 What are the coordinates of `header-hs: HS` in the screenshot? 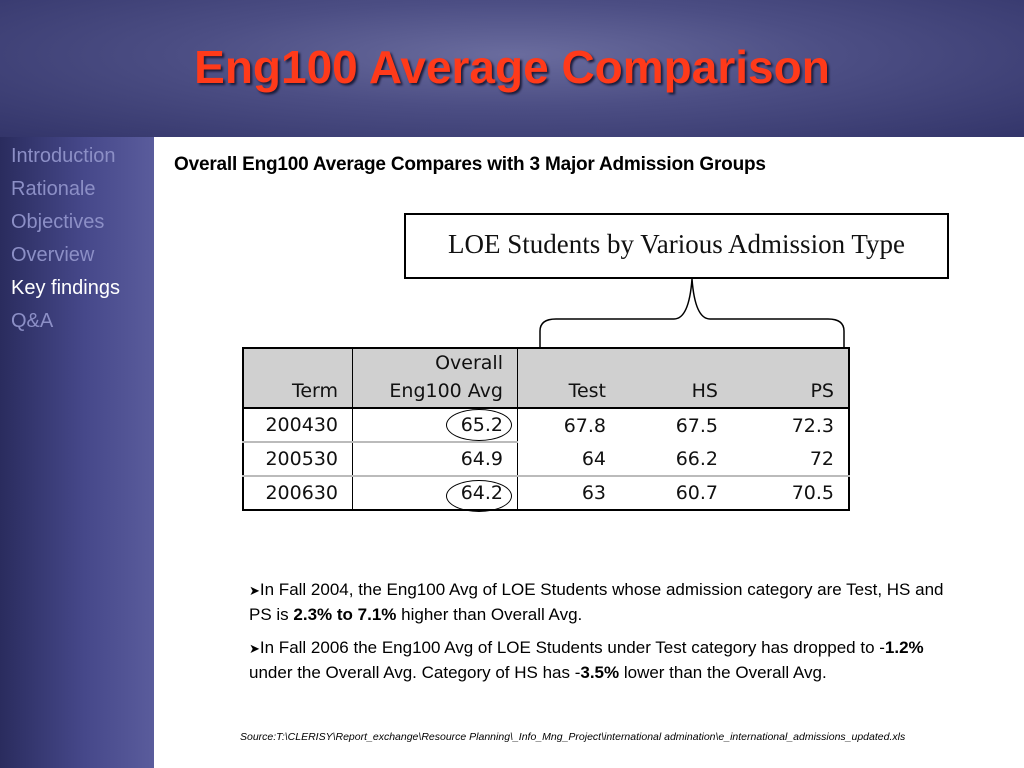 It's located at (676, 377).